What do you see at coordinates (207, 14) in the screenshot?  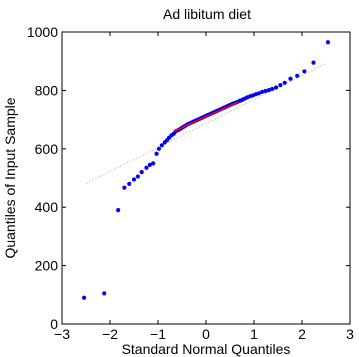 I see `chart-title: Ad libitum diet` at bounding box center [207, 14].